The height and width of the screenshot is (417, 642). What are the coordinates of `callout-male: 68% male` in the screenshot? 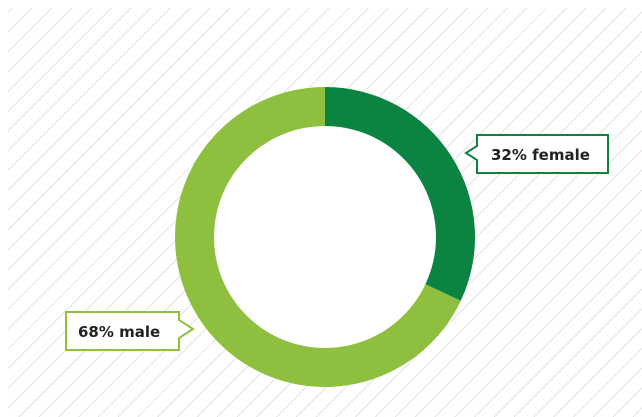 It's located at (130, 331).